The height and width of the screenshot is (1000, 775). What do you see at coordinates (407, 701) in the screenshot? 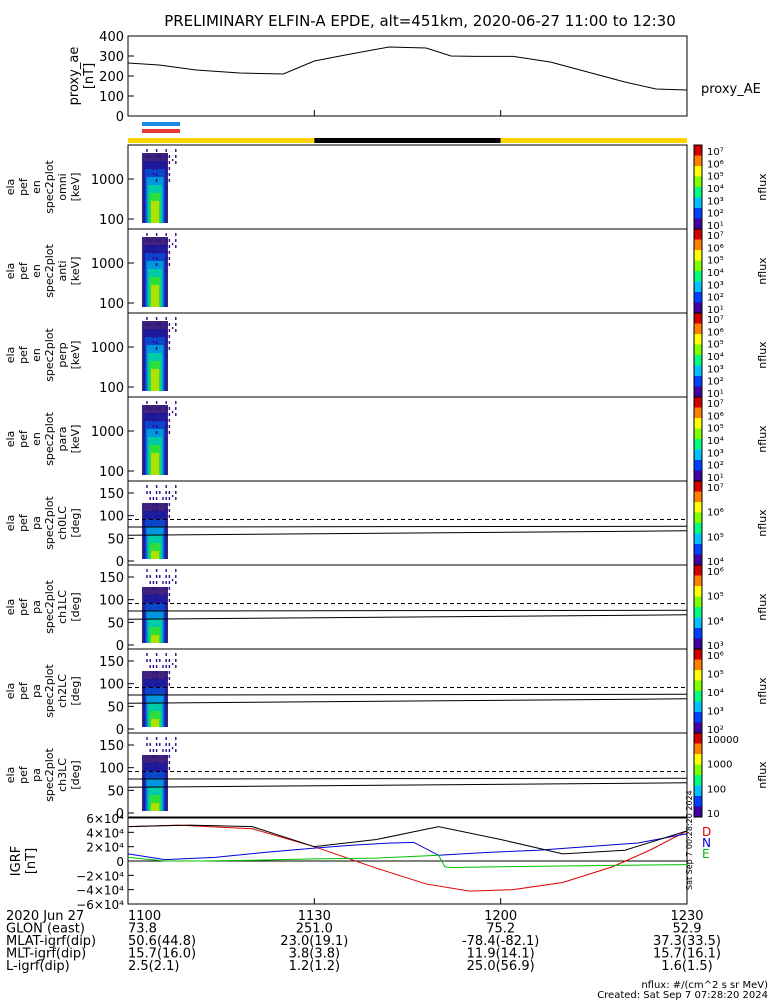
I see `pa_ch2-losscone-line` at bounding box center [407, 701].